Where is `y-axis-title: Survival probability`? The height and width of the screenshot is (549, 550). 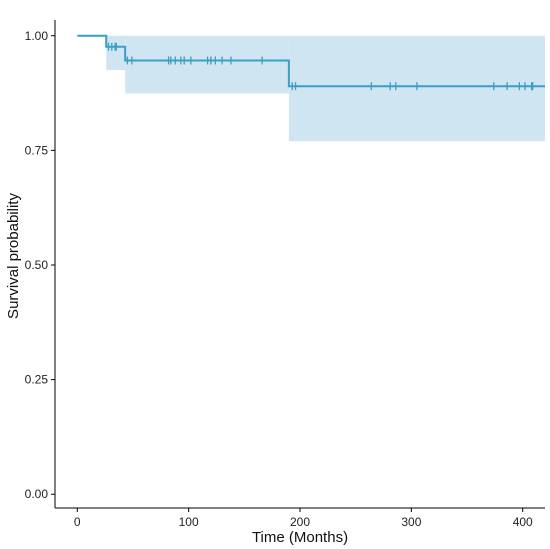
y-axis-title: Survival probability is located at coordinates (13, 256).